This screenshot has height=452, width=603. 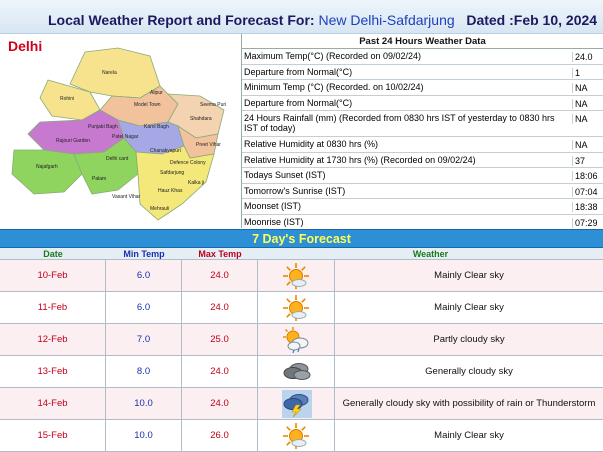 What do you see at coordinates (386, 20) in the screenshot?
I see `station-name: New Delhi-Safdarjung` at bounding box center [386, 20].